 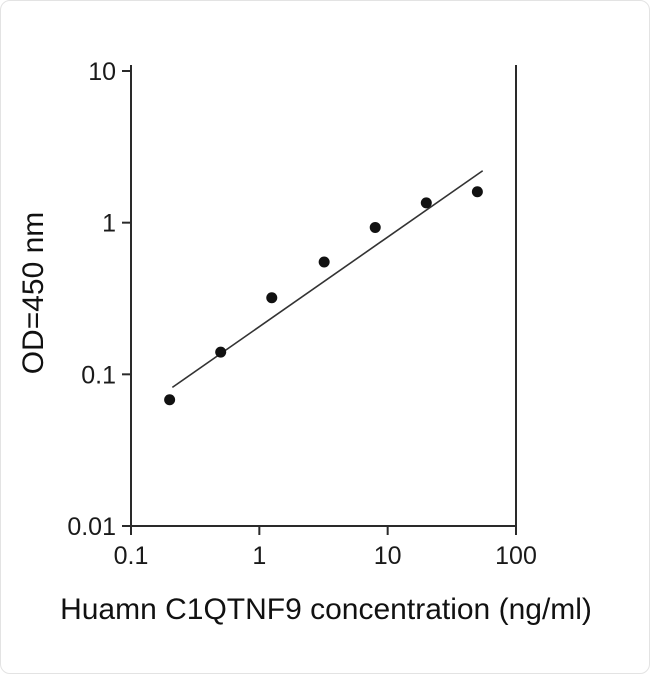 I want to click on x-tick-label: 100, so click(x=516, y=556).